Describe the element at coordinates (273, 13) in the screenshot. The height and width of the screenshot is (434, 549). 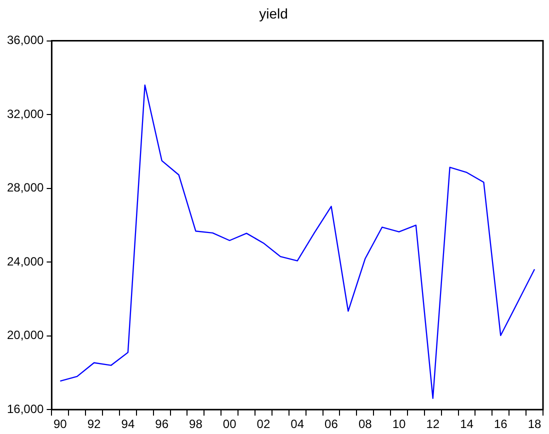
I see `chart-title: yield` at that location.